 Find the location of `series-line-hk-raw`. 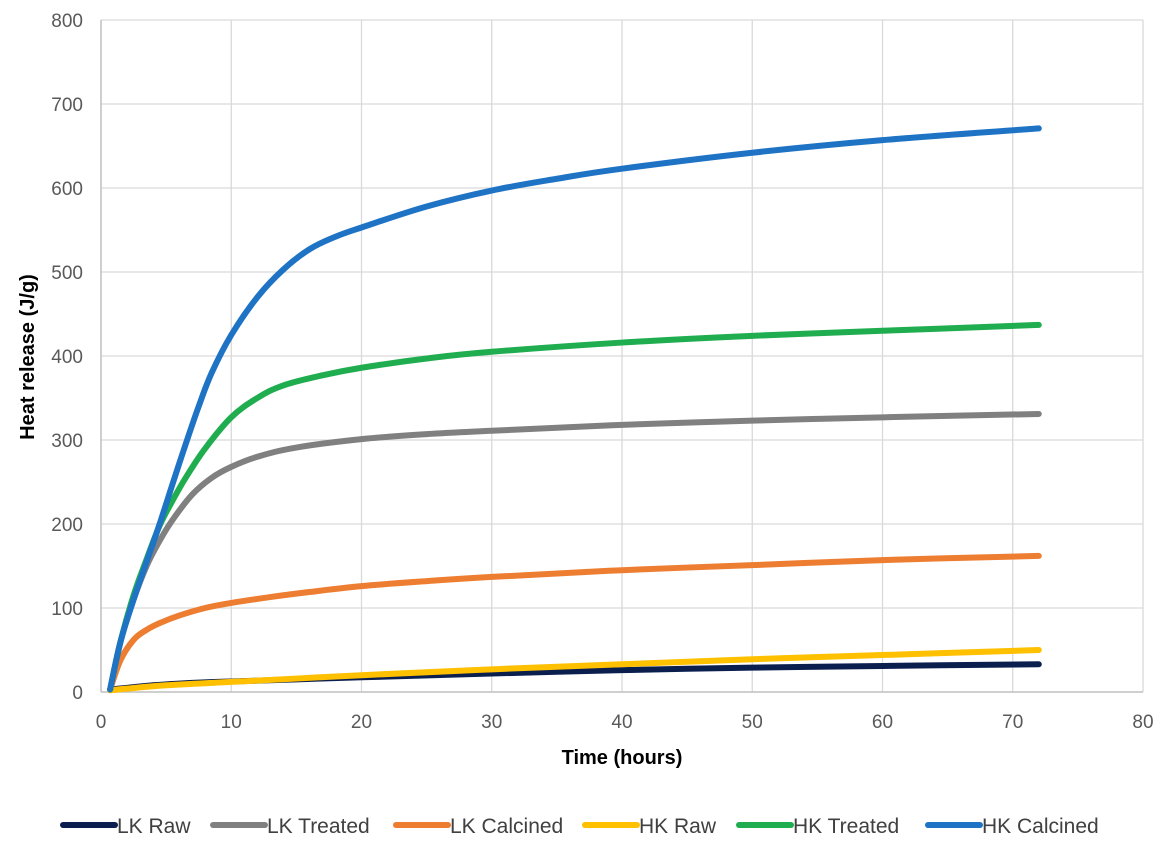

series-line-hk-raw is located at coordinates (574, 670).